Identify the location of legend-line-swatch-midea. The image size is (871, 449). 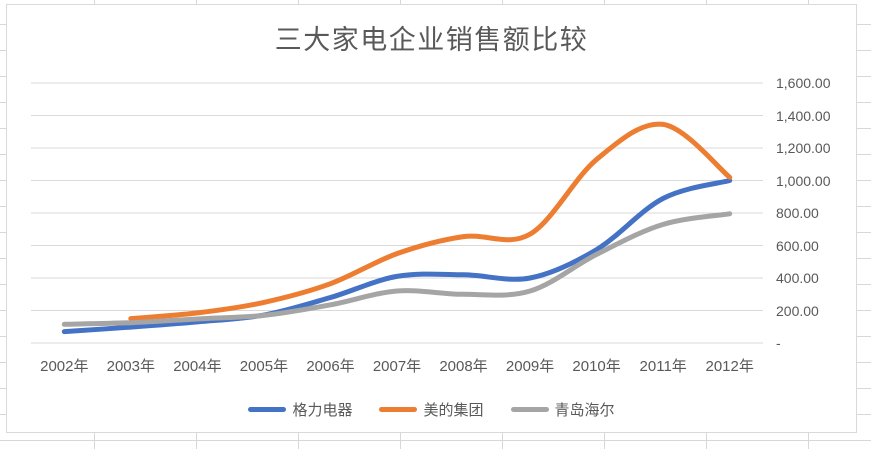
(398, 409).